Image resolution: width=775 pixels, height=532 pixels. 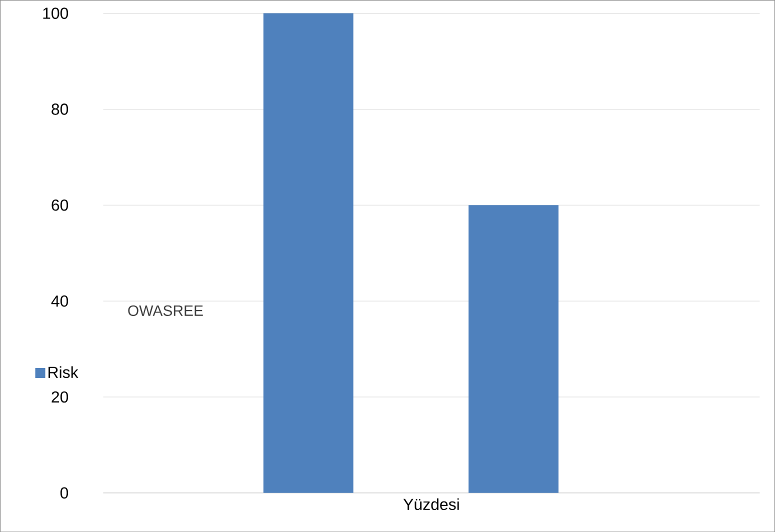 I want to click on y-tick-label: 20, so click(x=60, y=397).